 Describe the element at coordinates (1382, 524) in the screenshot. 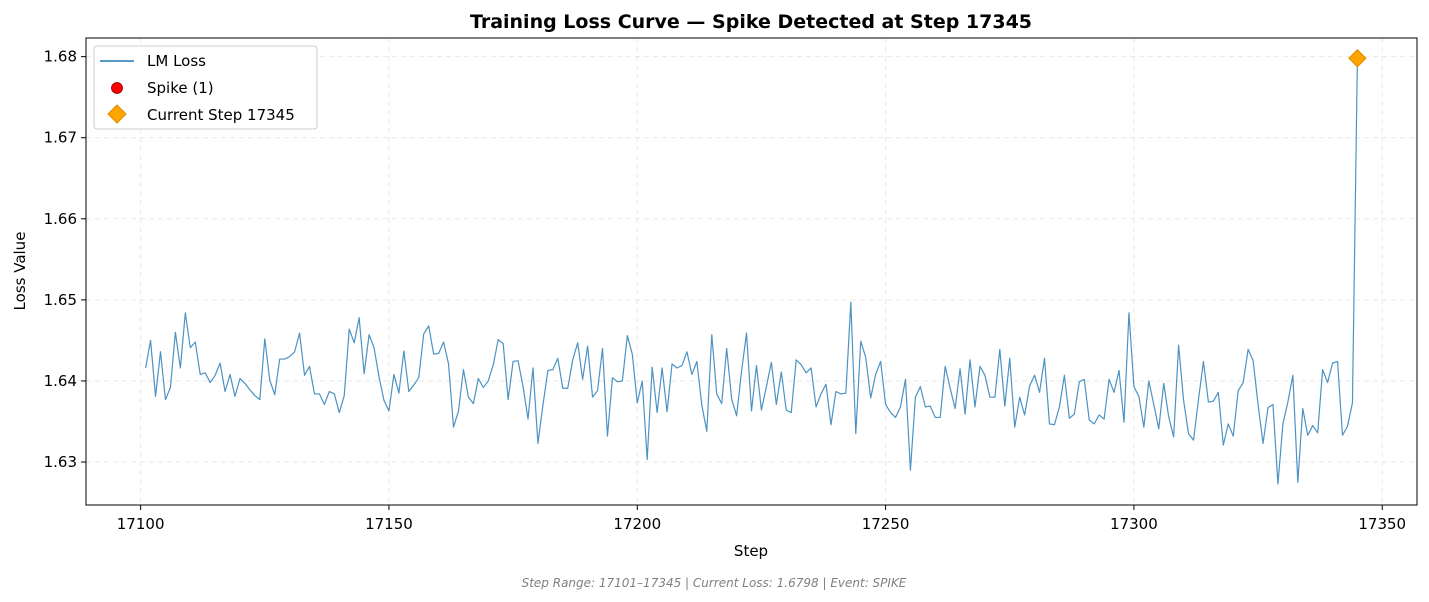

I see `x-tick-label: 17350` at that location.